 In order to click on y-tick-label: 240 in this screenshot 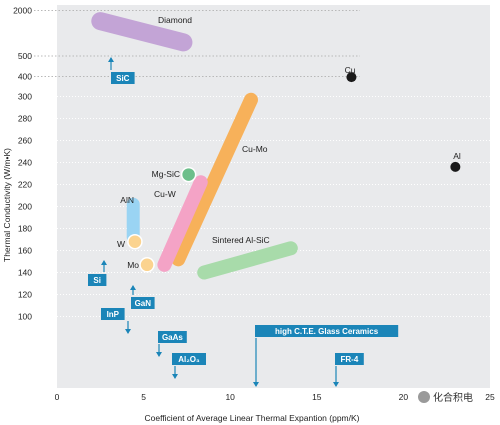, I will do `click(25, 163)`.